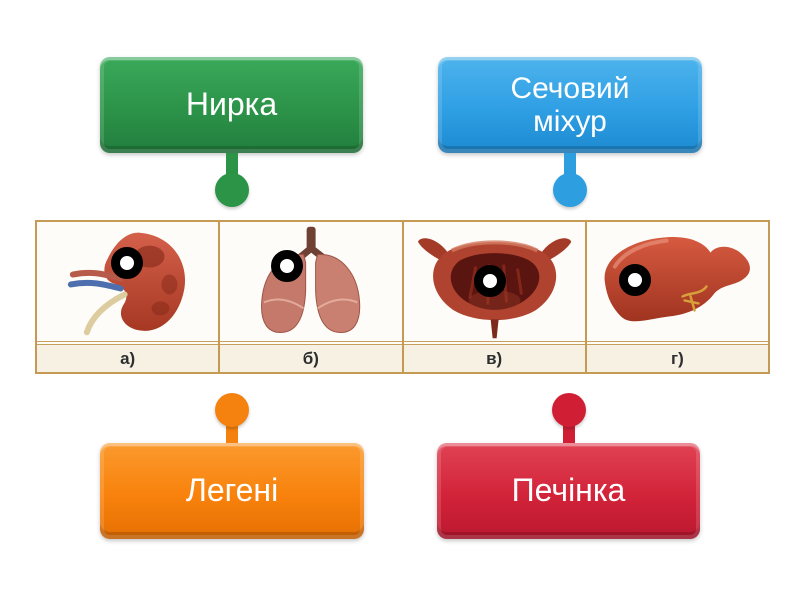 This screenshot has width=800, height=600. I want to click on label-text-bladder: Сечовий міхур, so click(570, 105).